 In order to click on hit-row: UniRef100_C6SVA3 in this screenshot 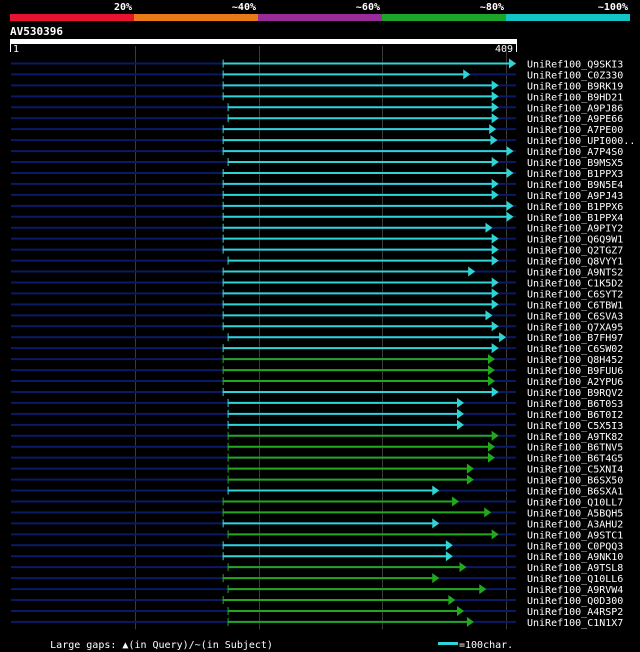, I will do `click(317, 316)`.